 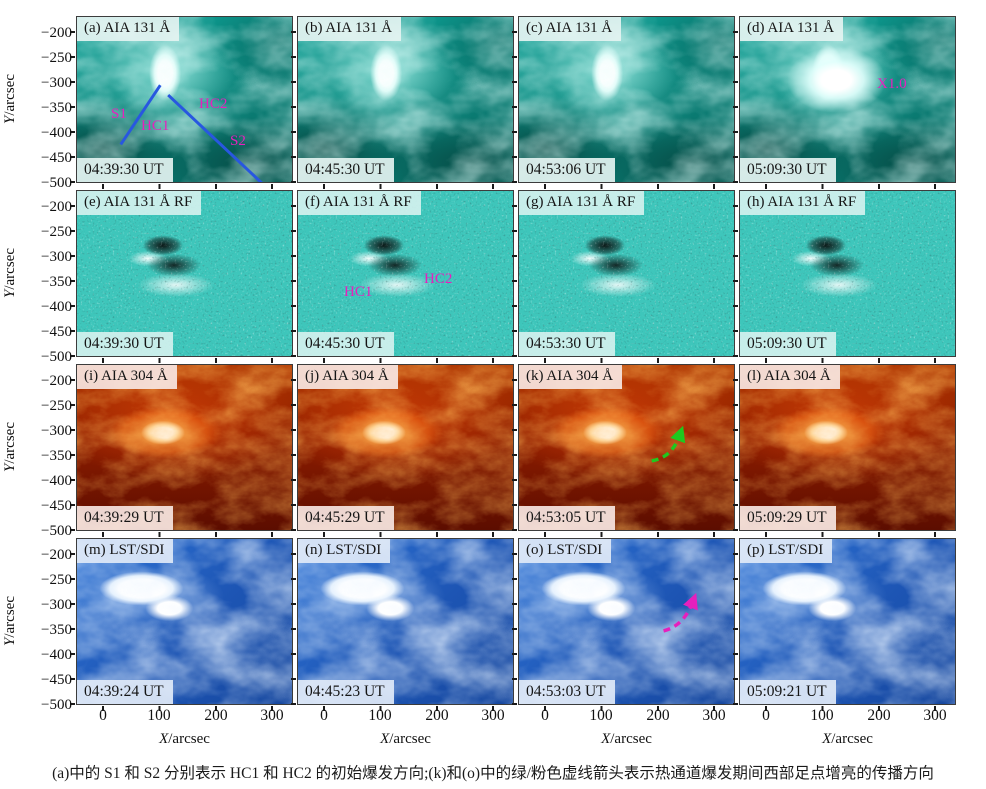 What do you see at coordinates (566, 691) in the screenshot?
I see `timestamp-text: 04:53:03 UT` at bounding box center [566, 691].